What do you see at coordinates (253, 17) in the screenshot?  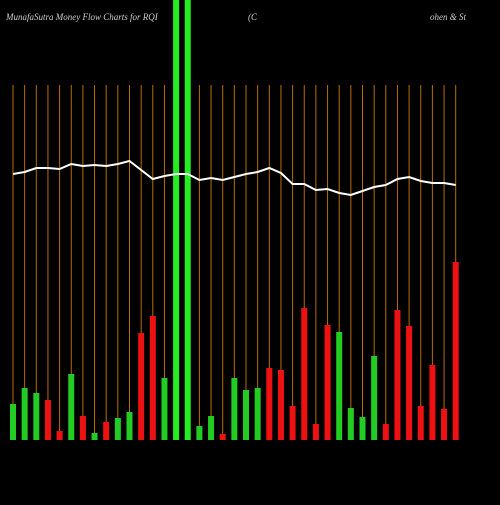 I see `chart-subtitle: (C` at bounding box center [253, 17].